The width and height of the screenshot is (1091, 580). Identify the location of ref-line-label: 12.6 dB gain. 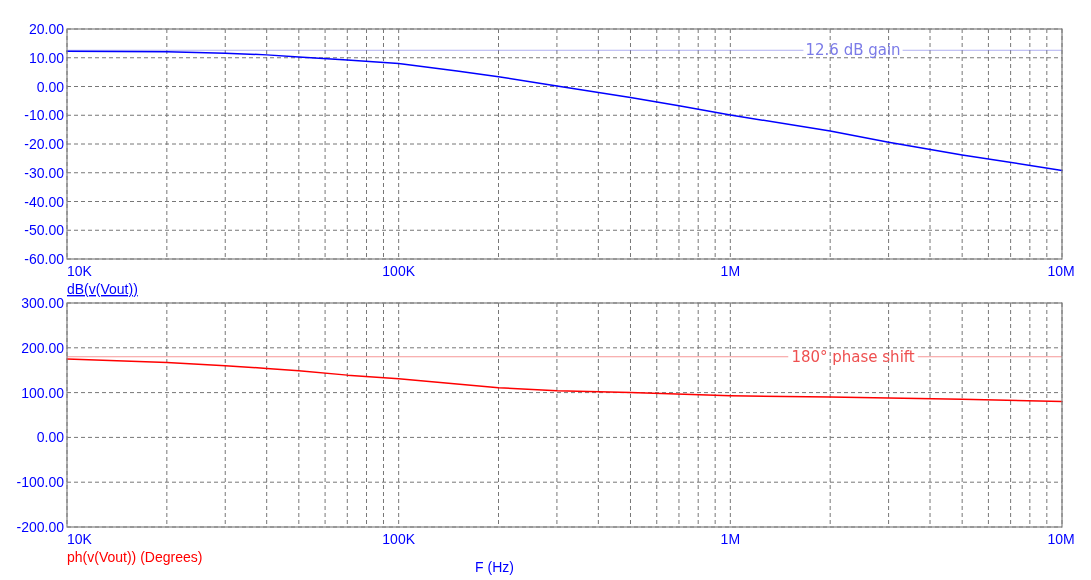
(853, 50).